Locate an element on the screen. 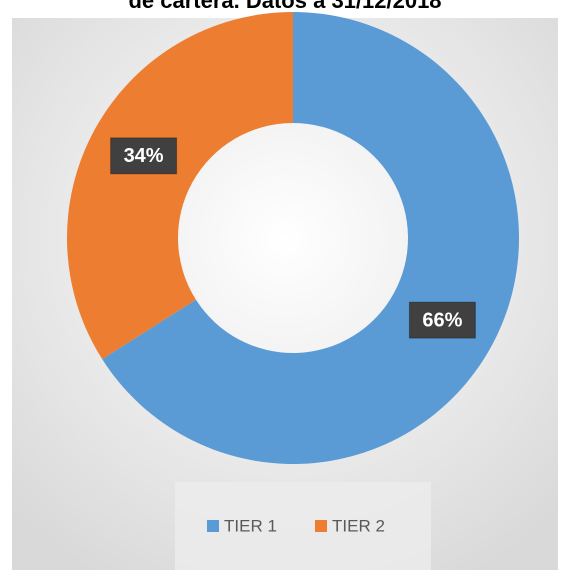 This screenshot has width=570, height=583. legend-label: TIER 1 is located at coordinates (250, 525).